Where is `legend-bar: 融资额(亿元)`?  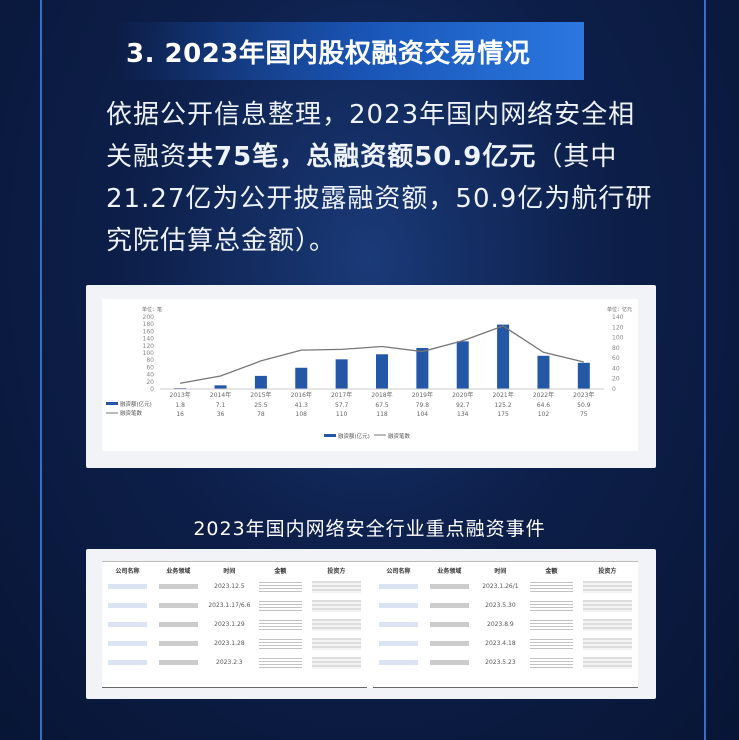 legend-bar: 融资额(亿元) is located at coordinates (354, 436).